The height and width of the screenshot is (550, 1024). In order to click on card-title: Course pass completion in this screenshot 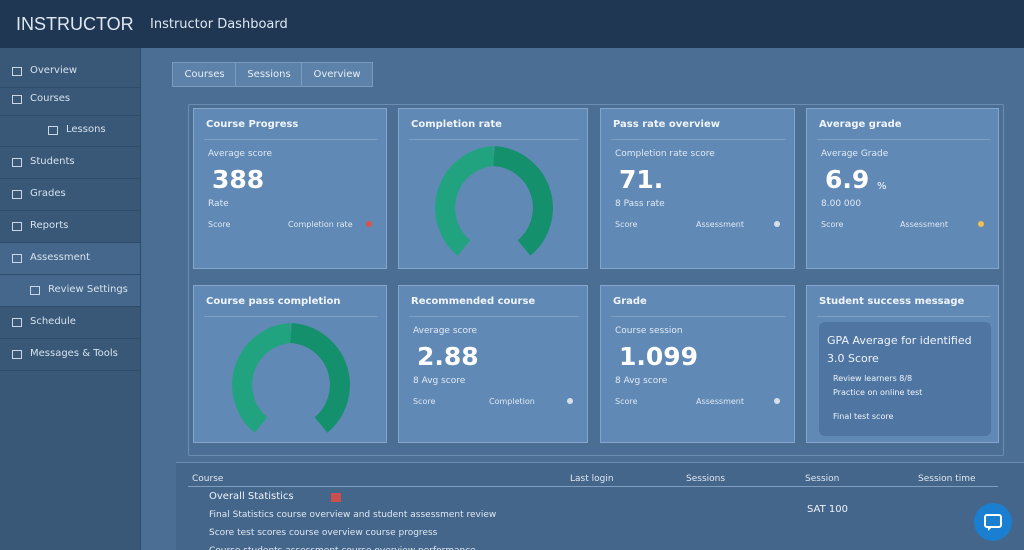, I will do `click(273, 301)`.